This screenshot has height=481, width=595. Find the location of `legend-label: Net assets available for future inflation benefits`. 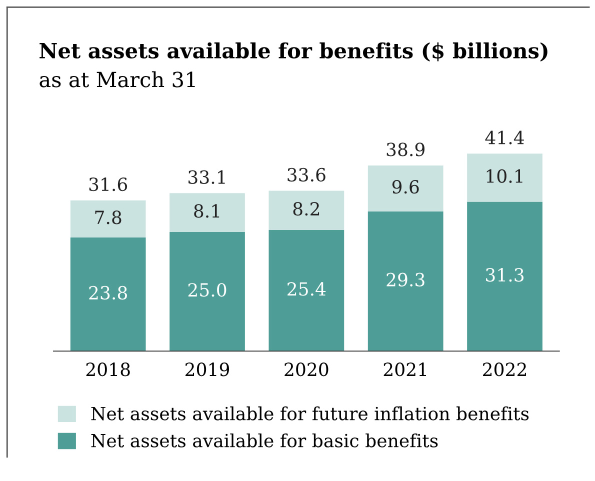

legend-label: Net assets available for future inflation benefits is located at coordinates (310, 413).